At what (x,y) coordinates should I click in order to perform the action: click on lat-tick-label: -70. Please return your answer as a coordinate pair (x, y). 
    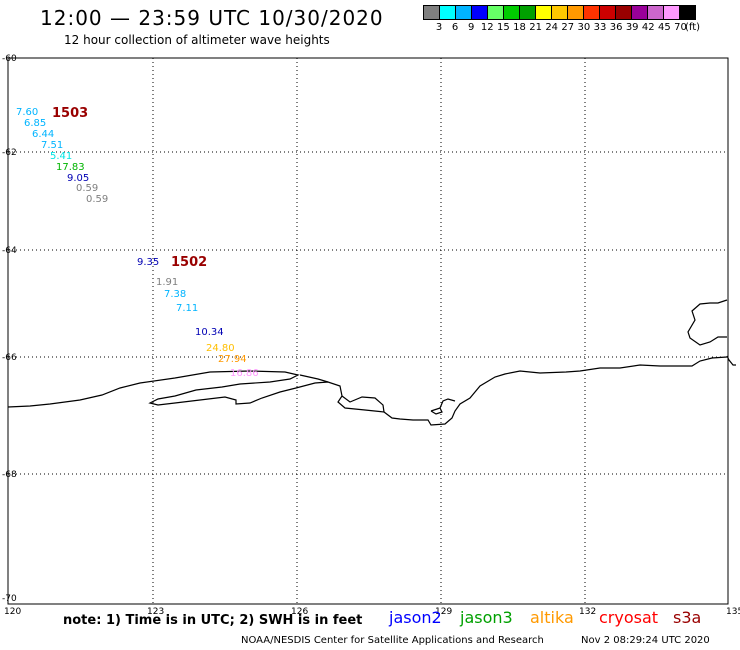
    Looking at the image, I should click on (9, 599).